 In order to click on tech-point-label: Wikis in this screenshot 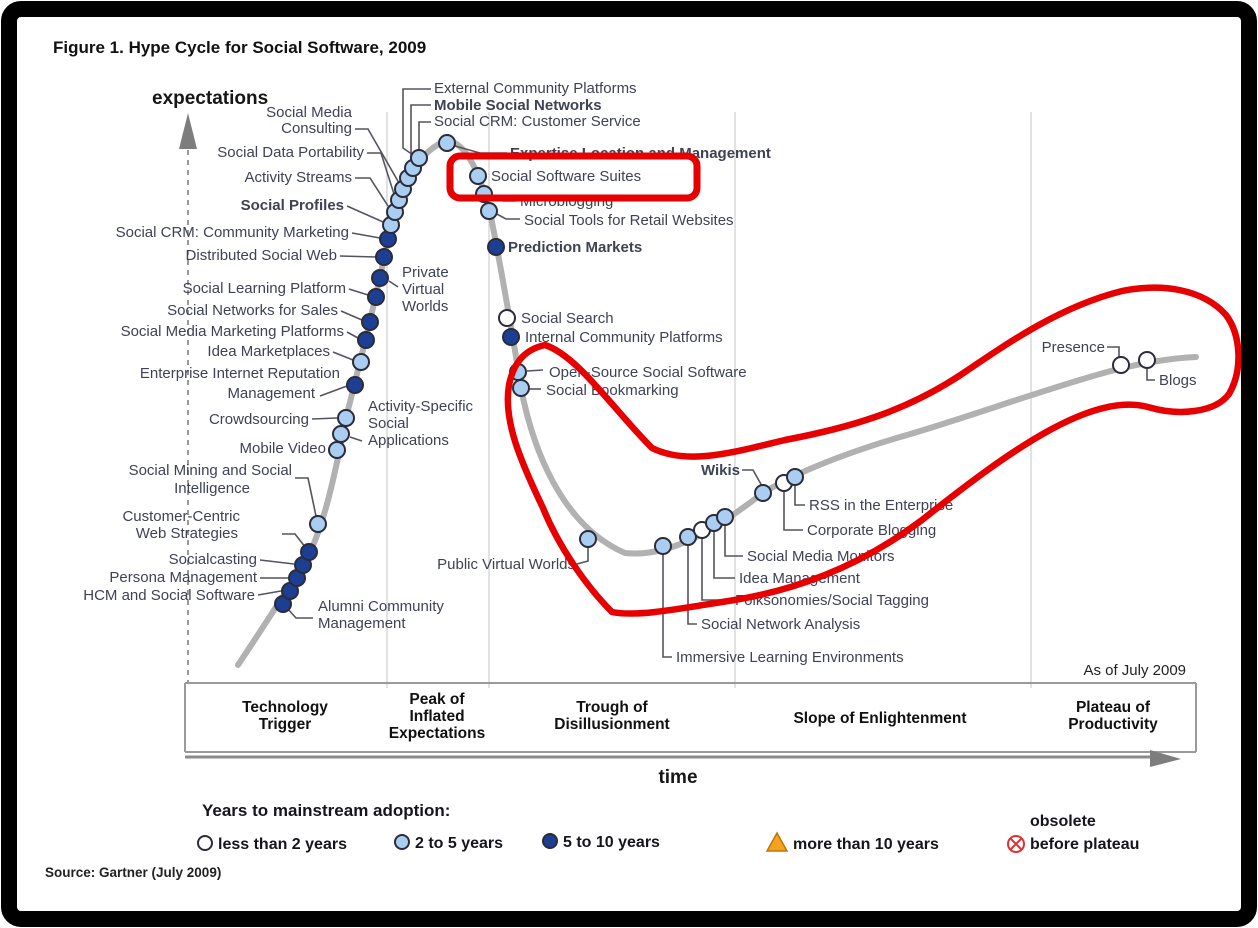, I will do `click(720, 470)`.